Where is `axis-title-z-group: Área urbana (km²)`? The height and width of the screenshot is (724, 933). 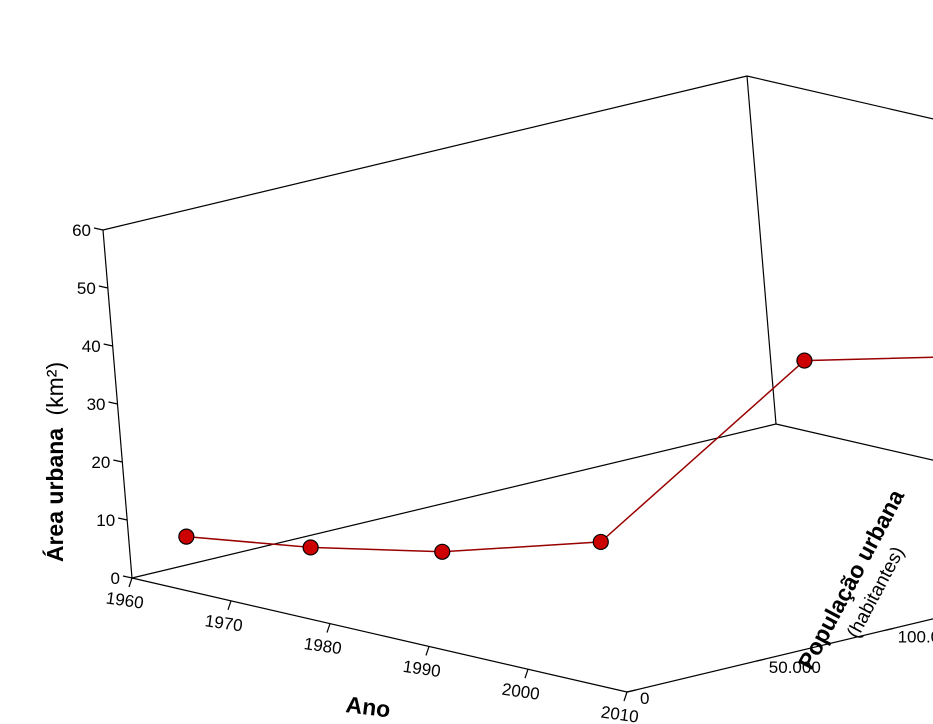 axis-title-z-group: Área urbana (km²) is located at coordinates (54, 462).